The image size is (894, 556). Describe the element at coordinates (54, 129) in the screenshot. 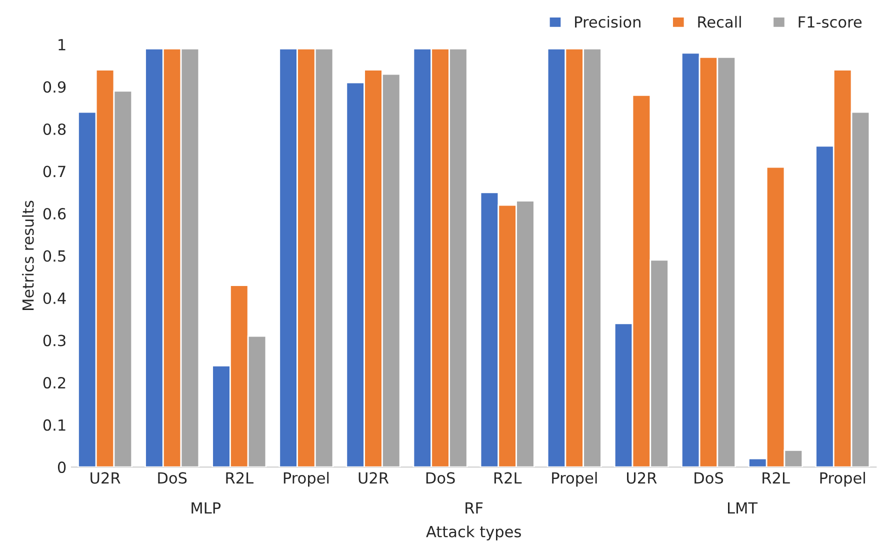

I see `y-tick-label: 0.8` at that location.